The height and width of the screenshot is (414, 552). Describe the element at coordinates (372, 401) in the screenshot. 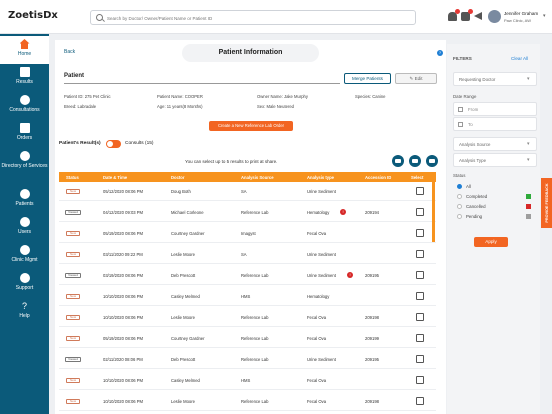

I see `cell-accession: 209198` at that location.